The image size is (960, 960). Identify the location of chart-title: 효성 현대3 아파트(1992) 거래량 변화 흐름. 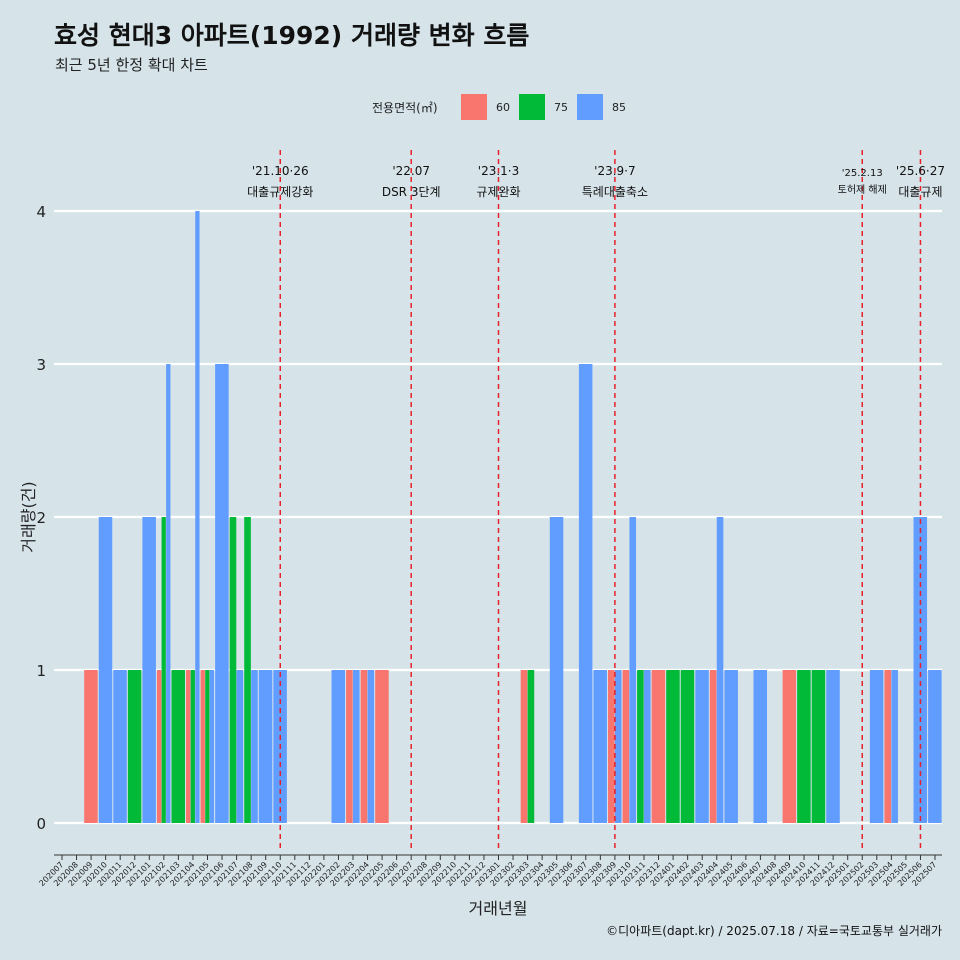
(291, 35).